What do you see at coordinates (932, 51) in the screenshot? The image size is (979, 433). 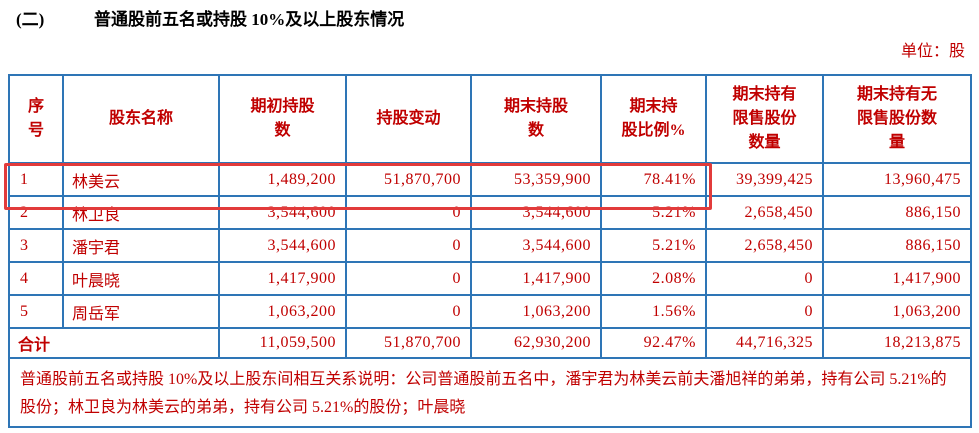 I see `unit-label: 单位：股` at bounding box center [932, 51].